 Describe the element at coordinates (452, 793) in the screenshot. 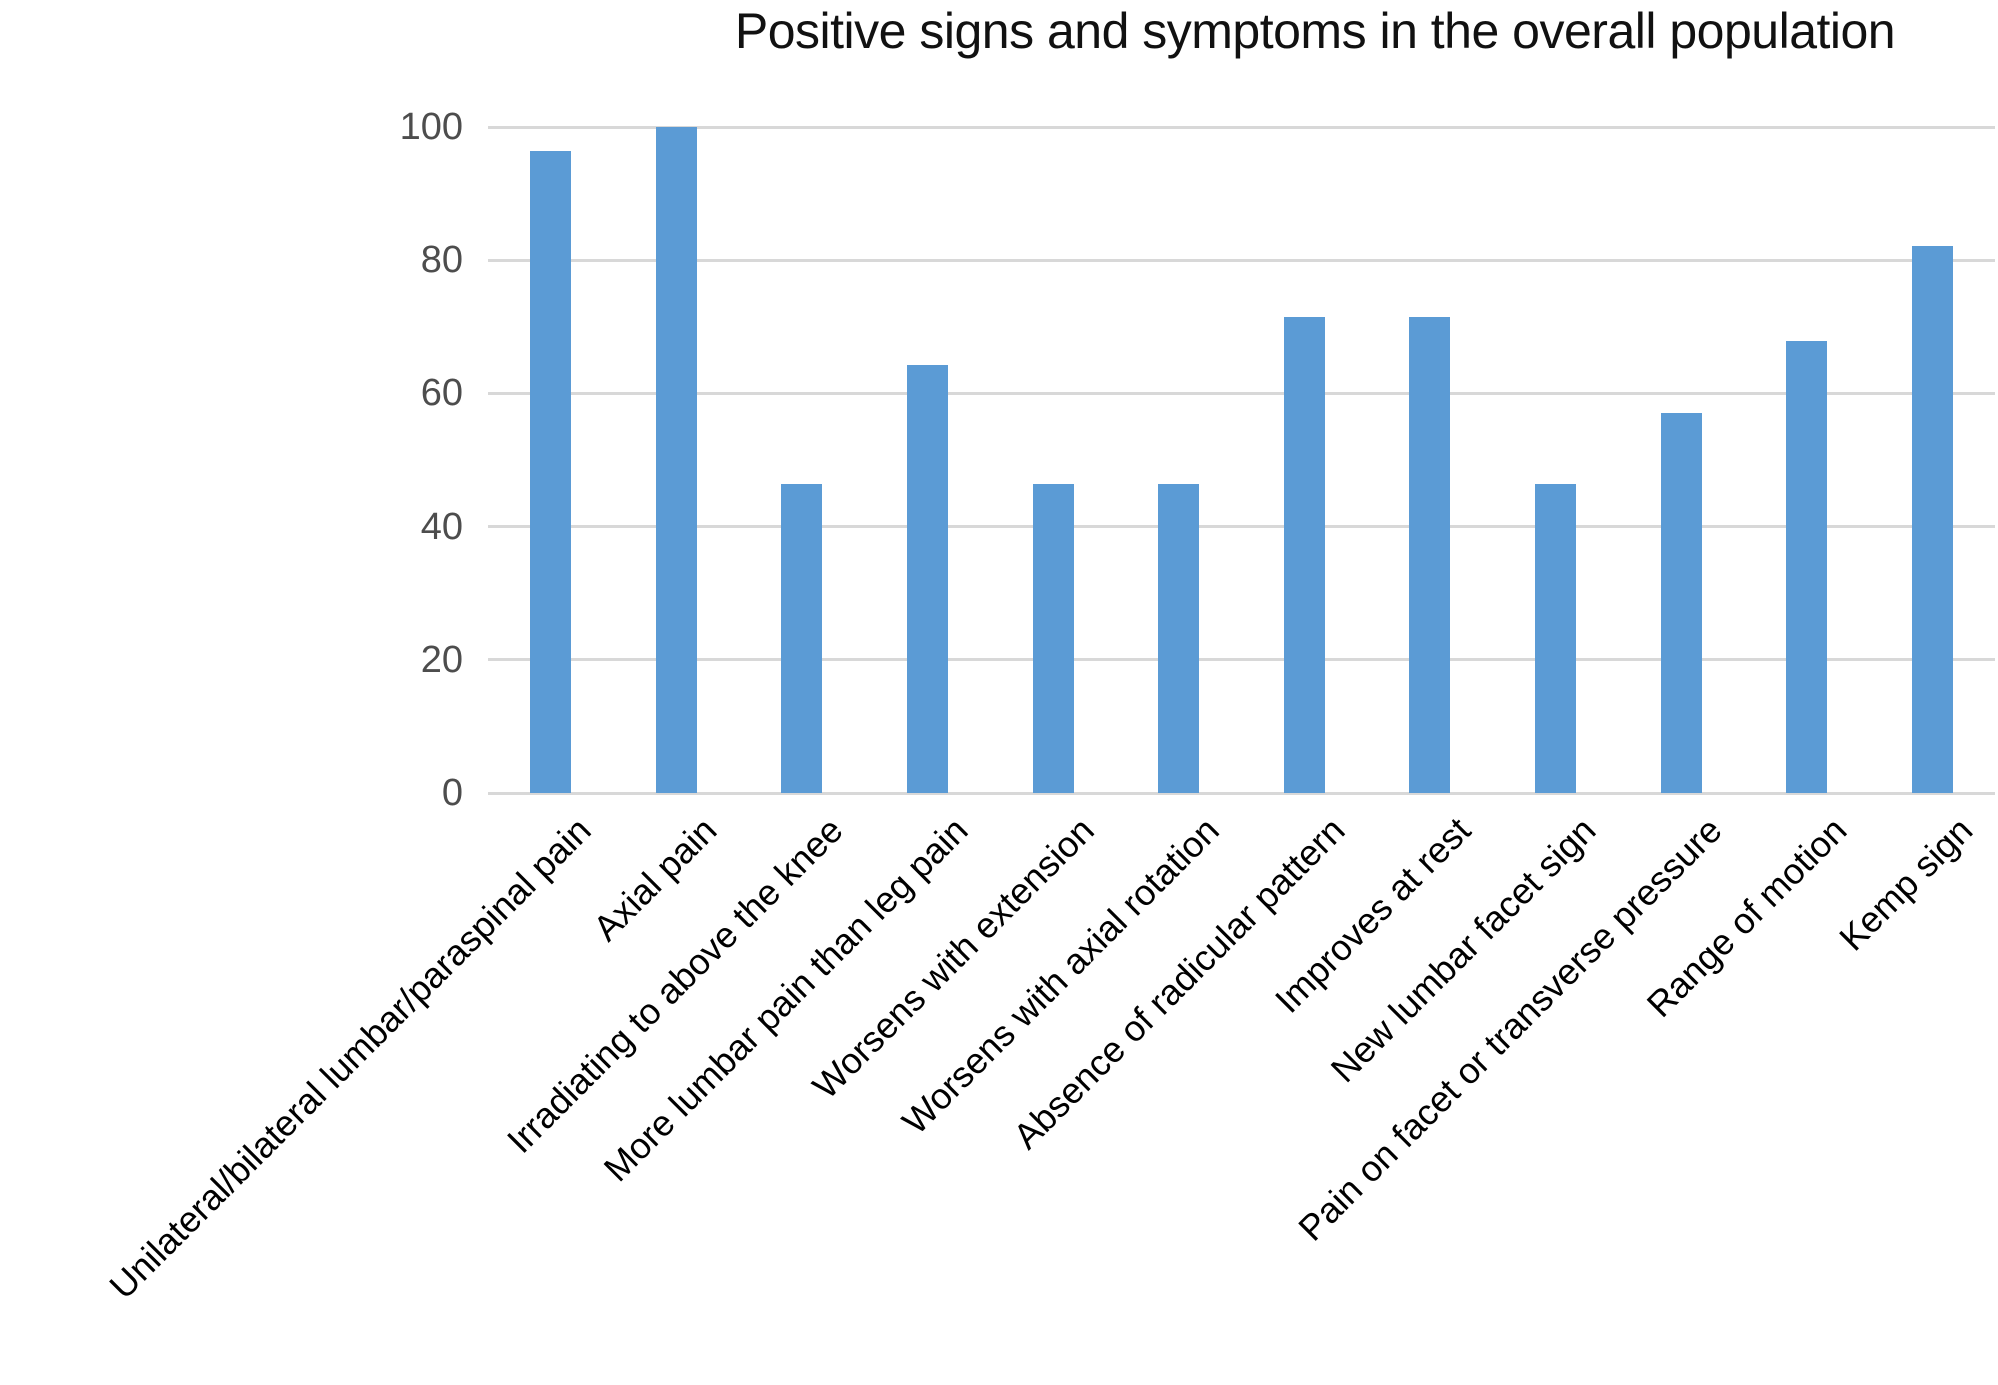

I see `y-tick-label: 0` at that location.